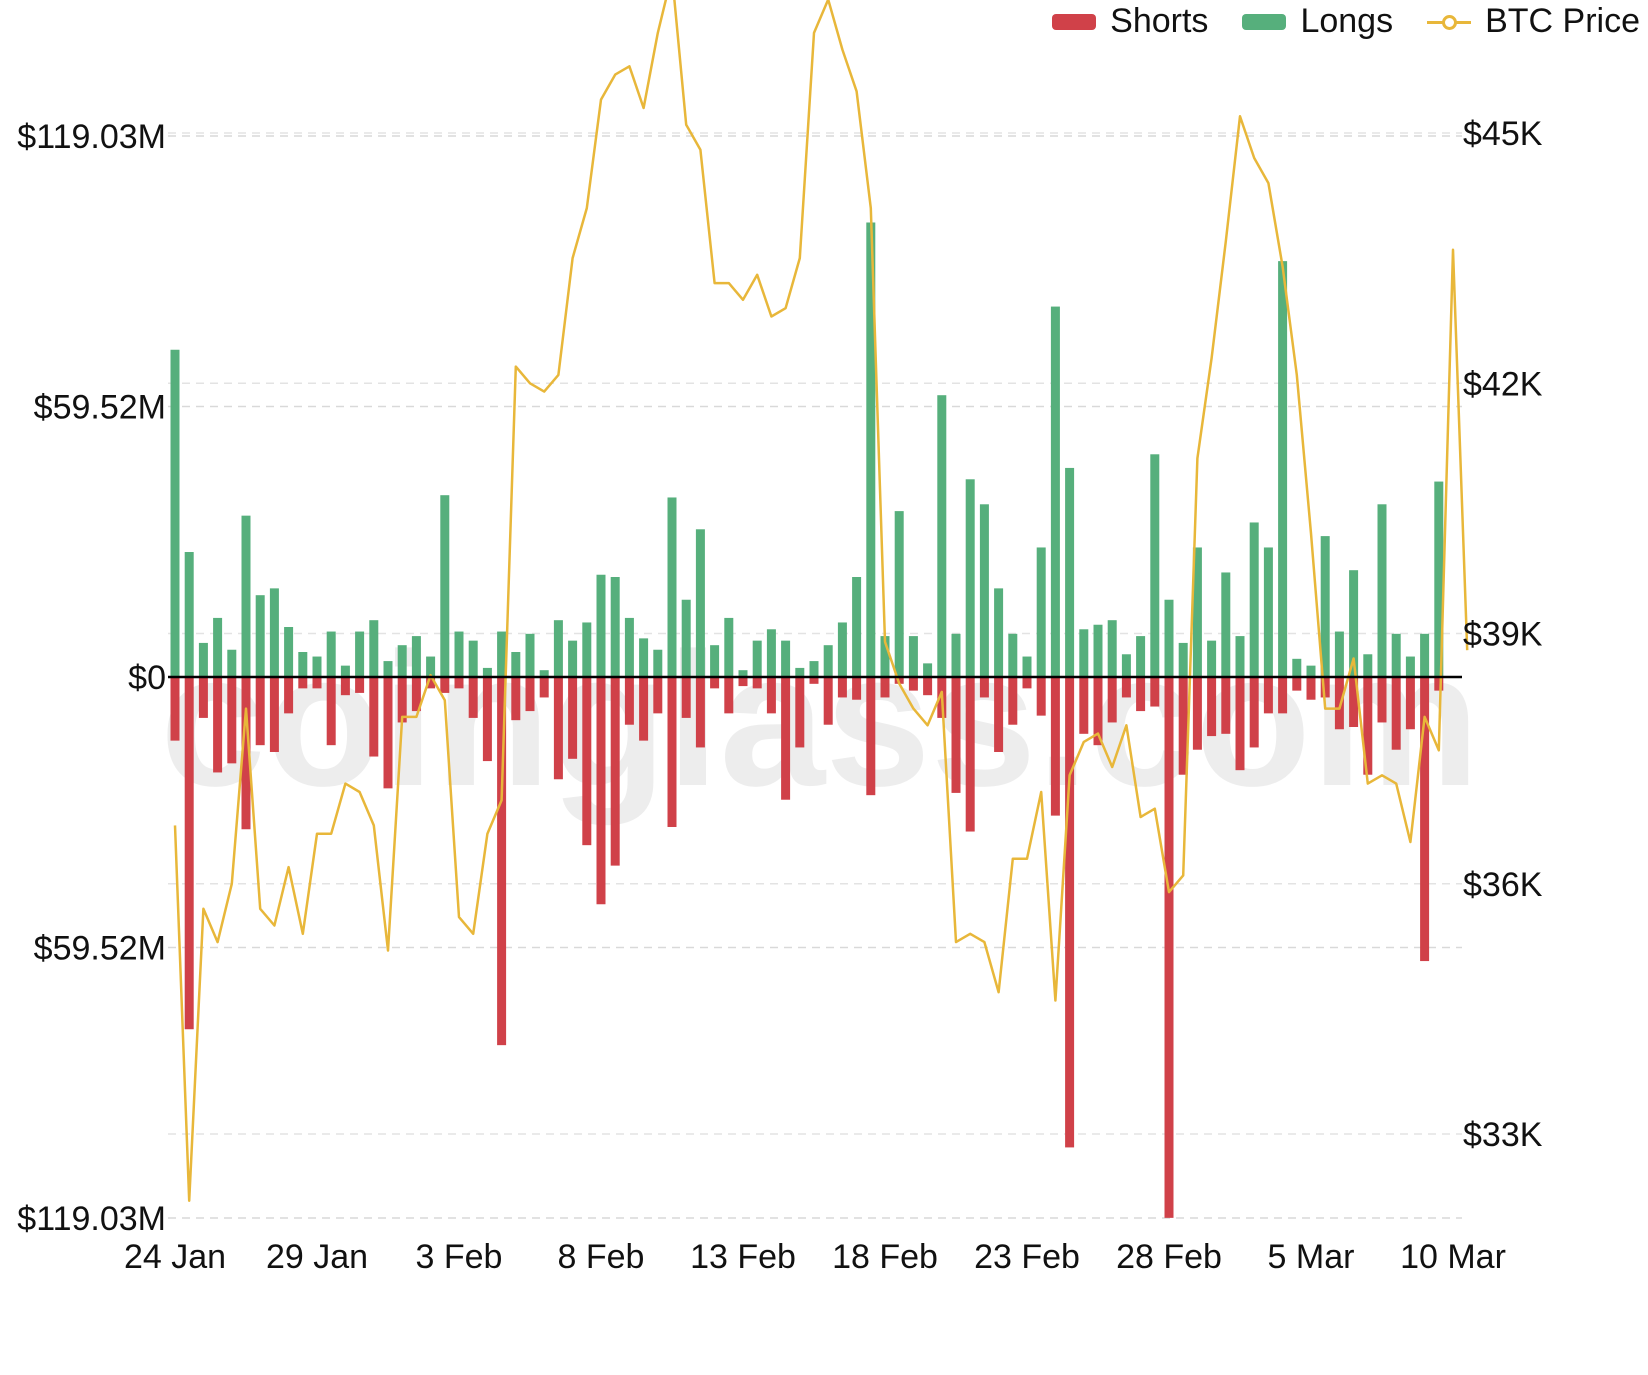 The image size is (1648, 1375). I want to click on legend-label-longs: Longs, so click(1347, 21).